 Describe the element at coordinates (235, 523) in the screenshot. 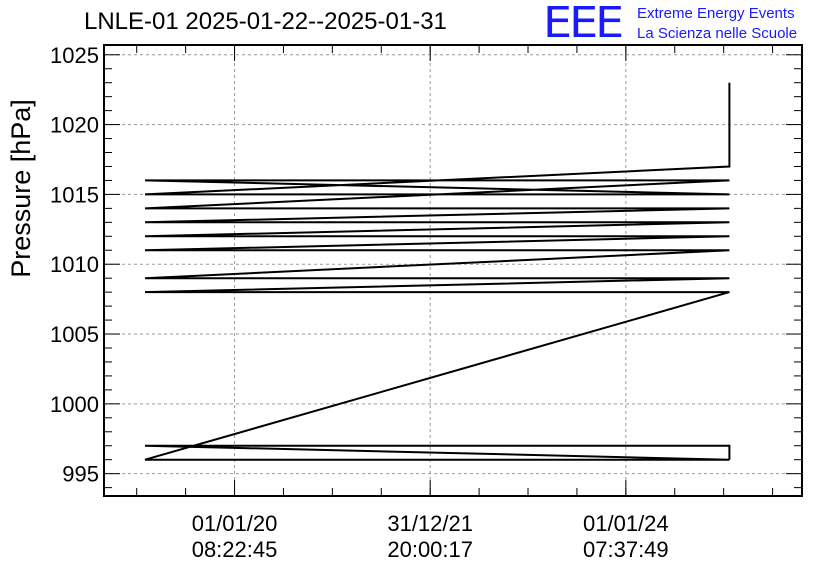

I see `x-tick-label-date: 01/01/20` at that location.